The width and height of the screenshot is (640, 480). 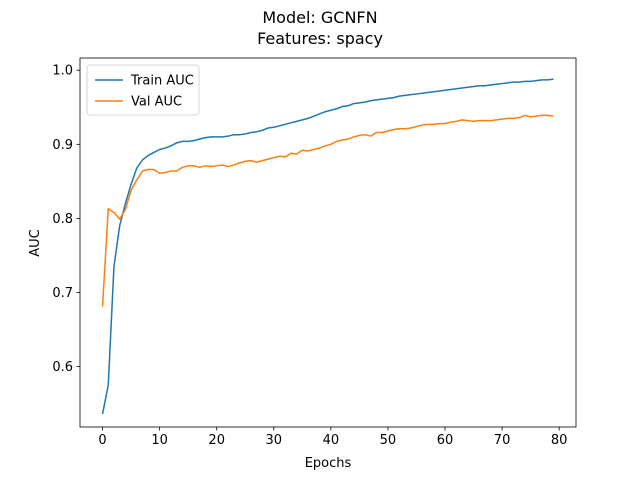 I want to click on x-tick-label: 50, so click(x=388, y=440).